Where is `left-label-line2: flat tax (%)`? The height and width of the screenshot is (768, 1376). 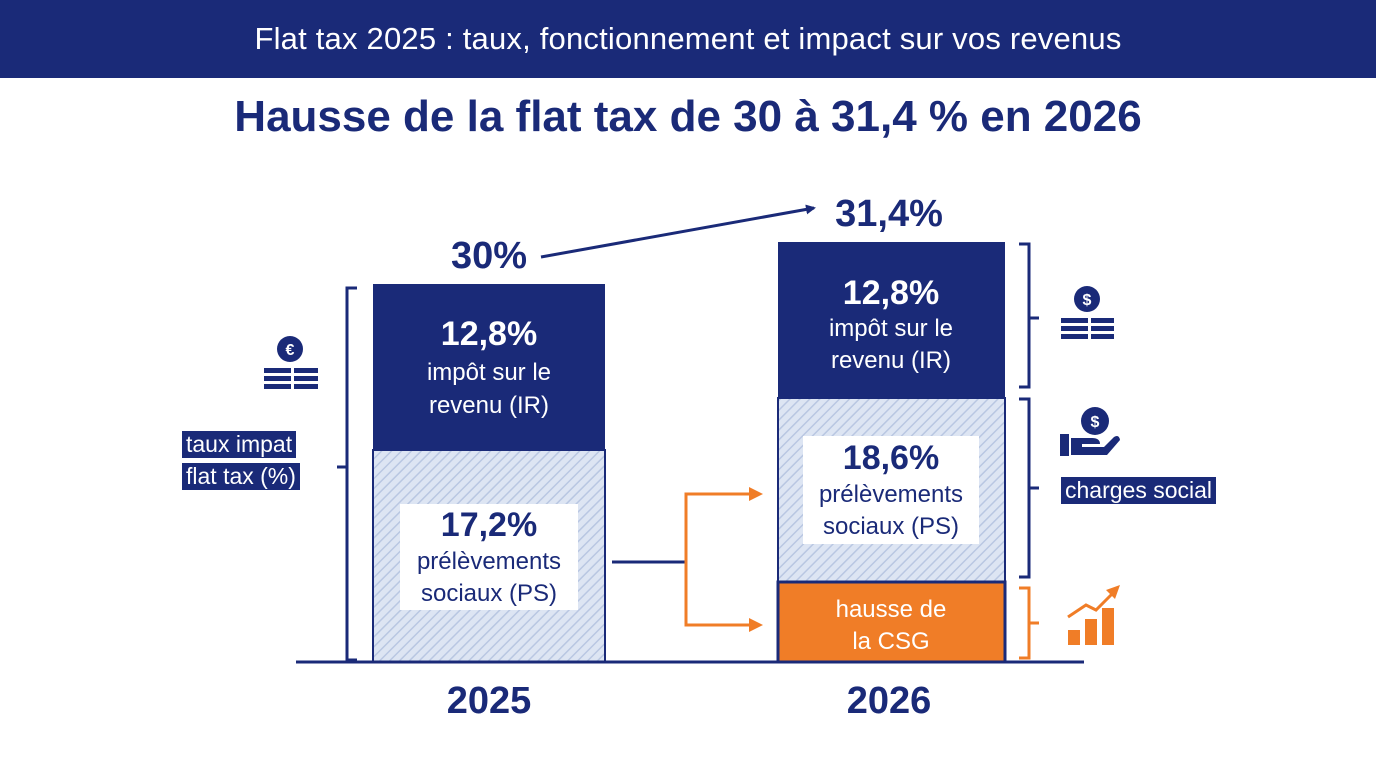
left-label-line2: flat tax (%) is located at coordinates (241, 476).